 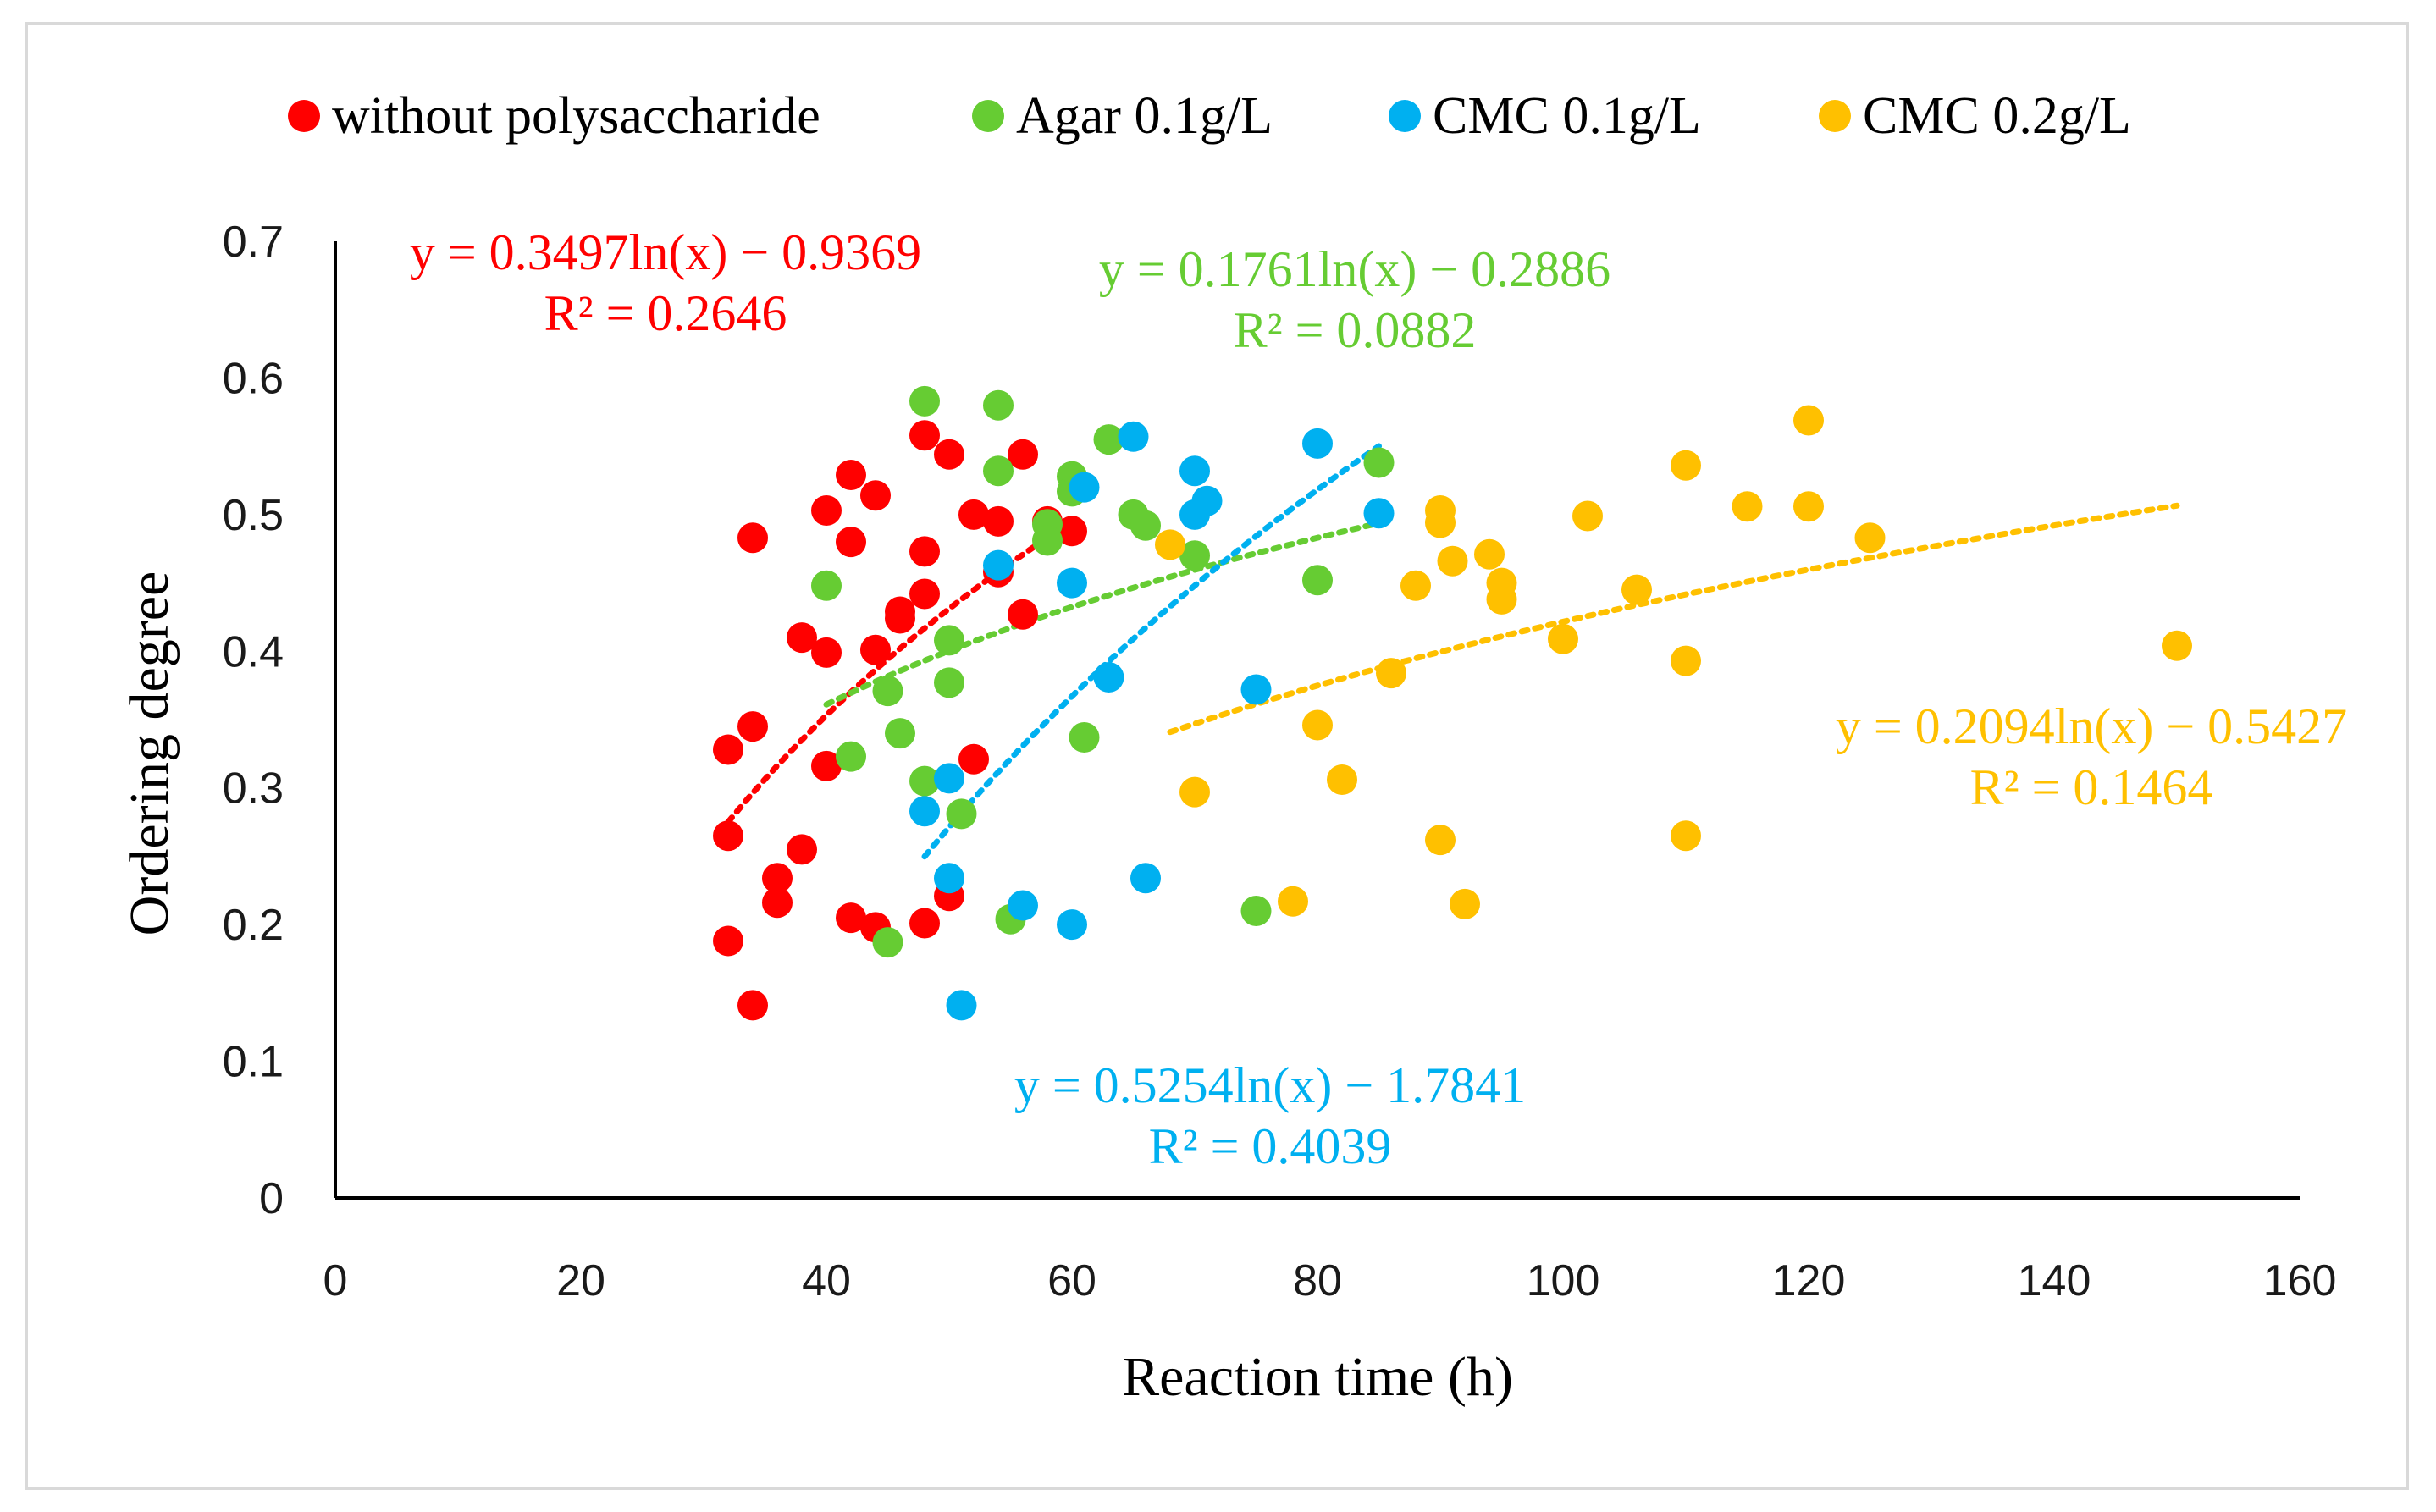 I want to click on trend-equation-orange: y = 0.2094ln(x) − 0.5427 R² = 0.1464, so click(x=2091, y=757).